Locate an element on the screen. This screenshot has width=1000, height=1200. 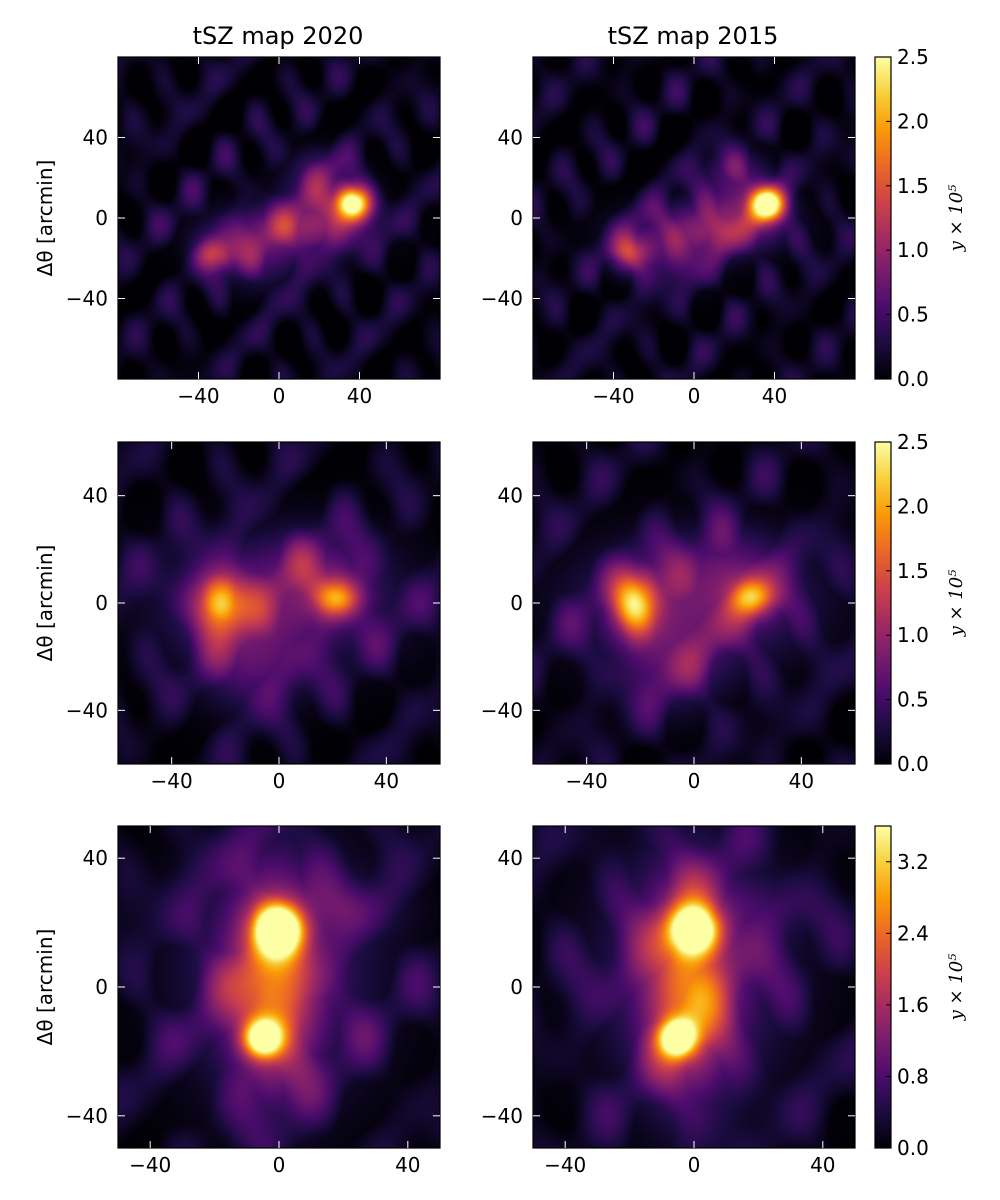
ylabel-row-3: Δθ [arcmin] is located at coordinates (45, 987).